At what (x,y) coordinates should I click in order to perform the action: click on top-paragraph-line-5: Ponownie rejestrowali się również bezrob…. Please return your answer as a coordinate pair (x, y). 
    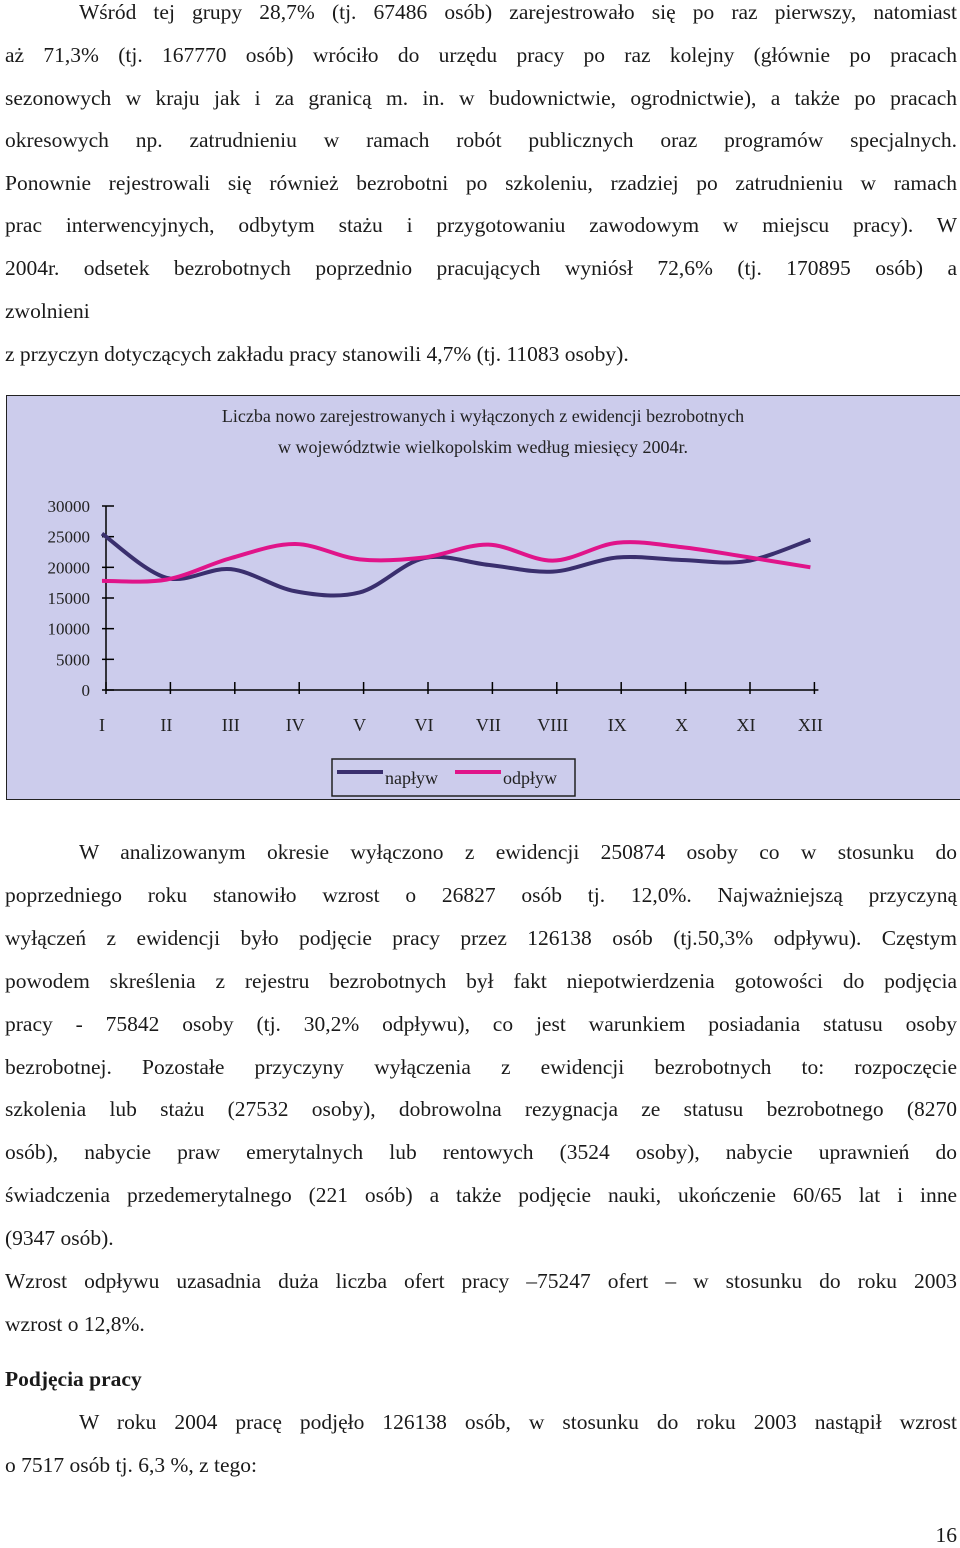
    Looking at the image, I should click on (481, 183).